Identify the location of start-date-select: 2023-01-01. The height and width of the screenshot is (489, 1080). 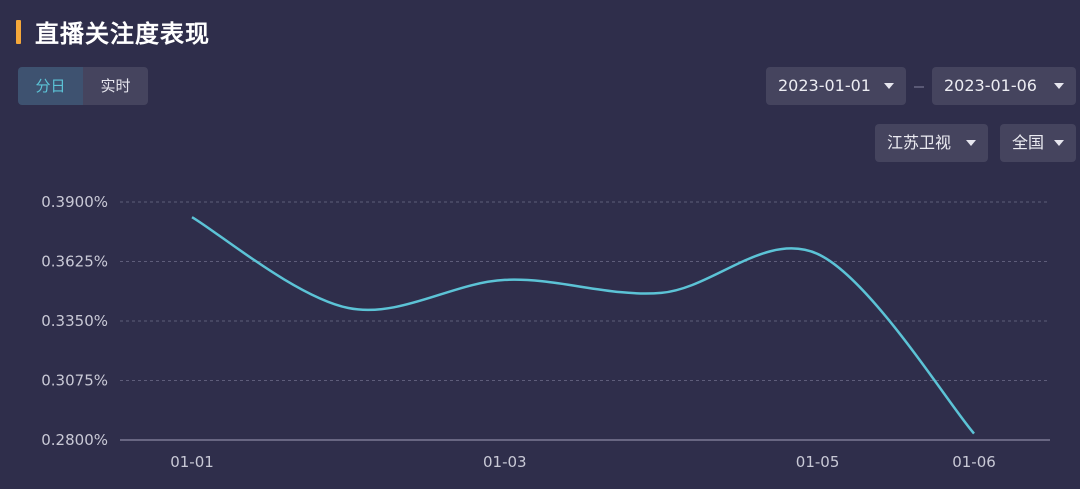
(836, 86).